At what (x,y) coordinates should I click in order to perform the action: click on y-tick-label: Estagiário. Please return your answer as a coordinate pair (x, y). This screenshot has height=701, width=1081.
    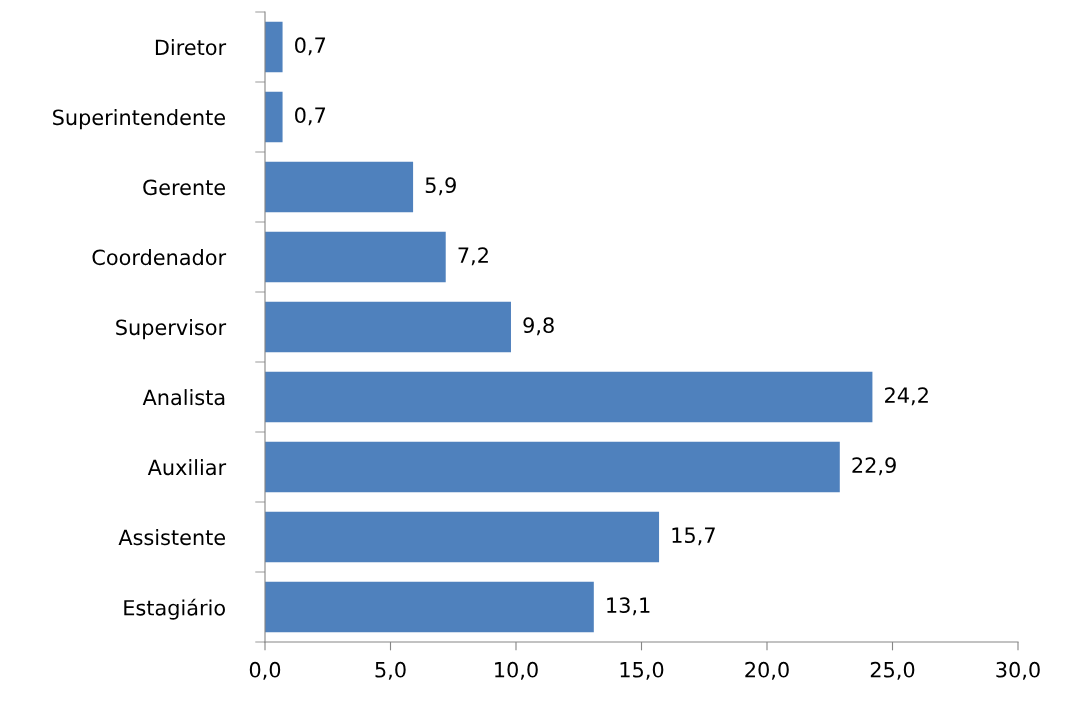
    Looking at the image, I should click on (174, 609).